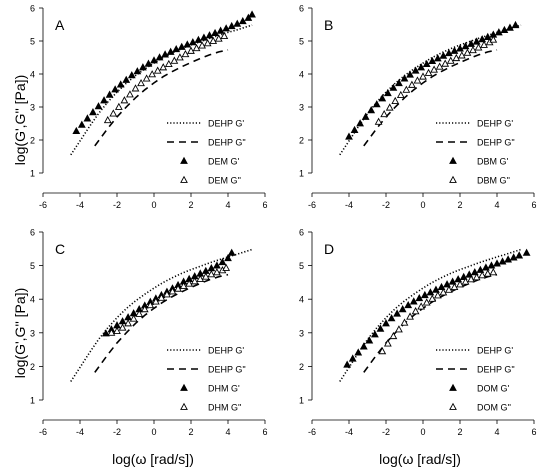 This screenshot has width=550, height=471. Describe the element at coordinates (301, 367) in the screenshot. I see `y-tick-label: 2` at that location.